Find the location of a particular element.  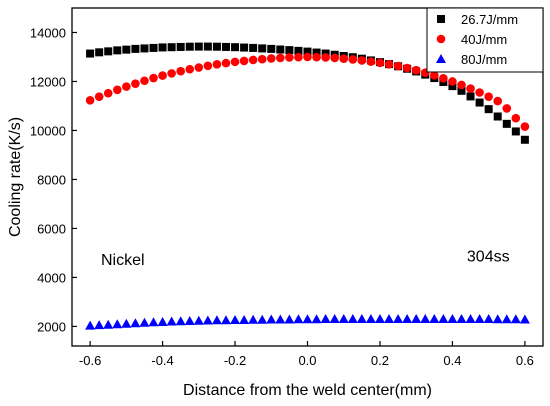

y-tick-label: 10000 is located at coordinates (48, 130).